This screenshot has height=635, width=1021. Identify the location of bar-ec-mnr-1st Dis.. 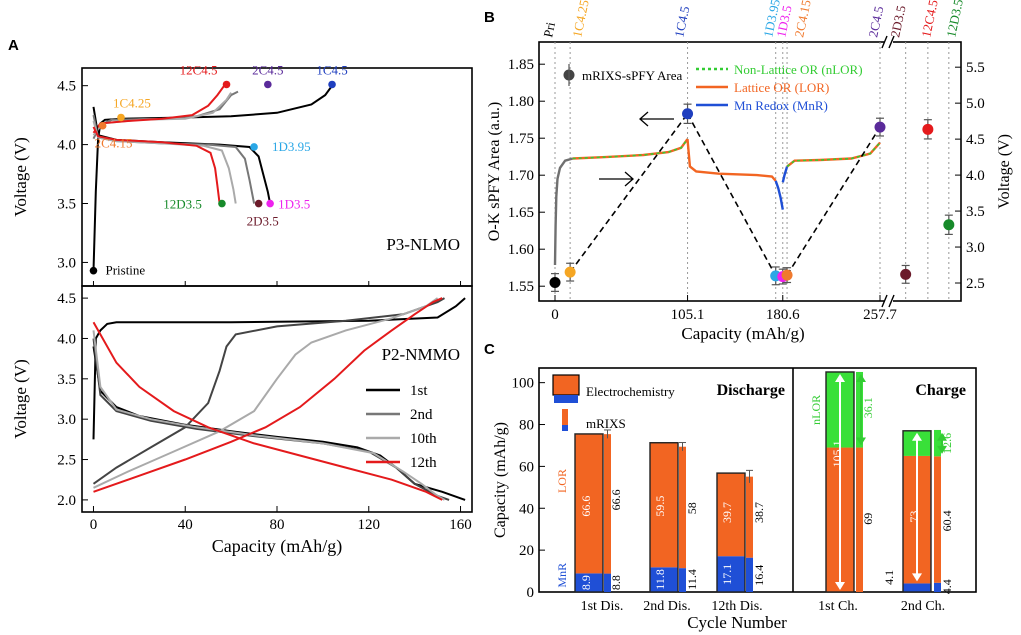
(589, 582).